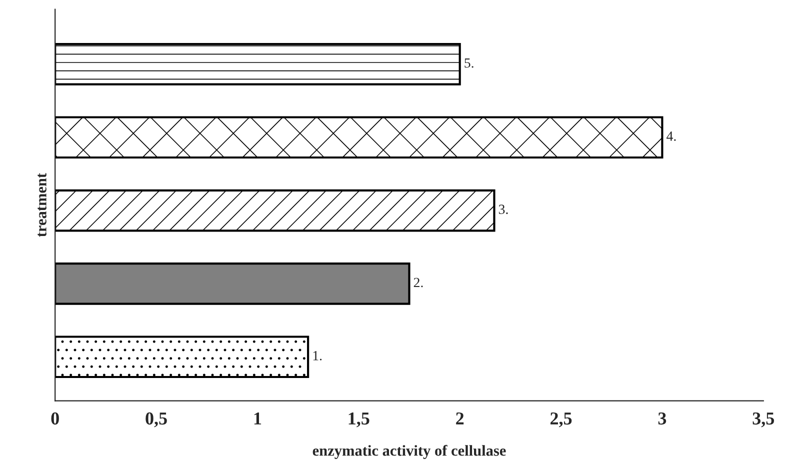 This screenshot has height=466, width=787. I want to click on y-axis-title: treatment, so click(42, 205).